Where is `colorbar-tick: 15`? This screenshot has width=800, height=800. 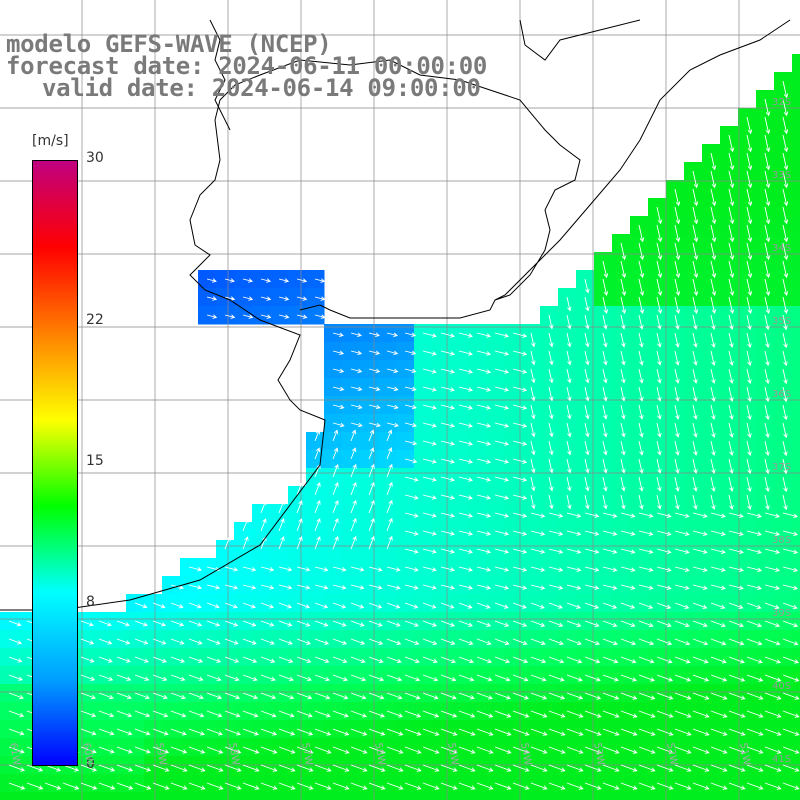 colorbar-tick: 15 is located at coordinates (95, 461).